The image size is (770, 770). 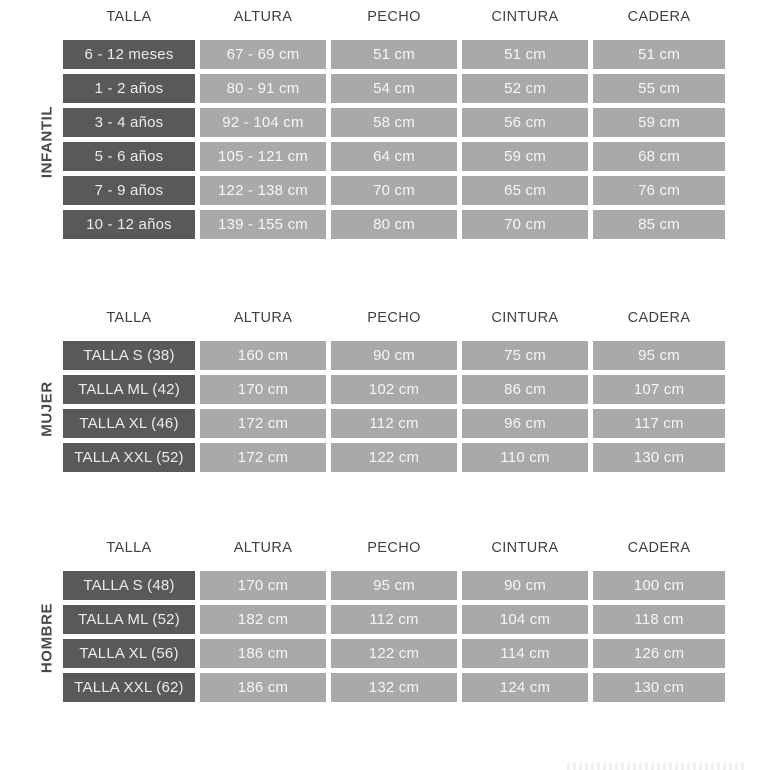 What do you see at coordinates (47, 409) in the screenshot?
I see `group-label-mujer: MUJER` at bounding box center [47, 409].